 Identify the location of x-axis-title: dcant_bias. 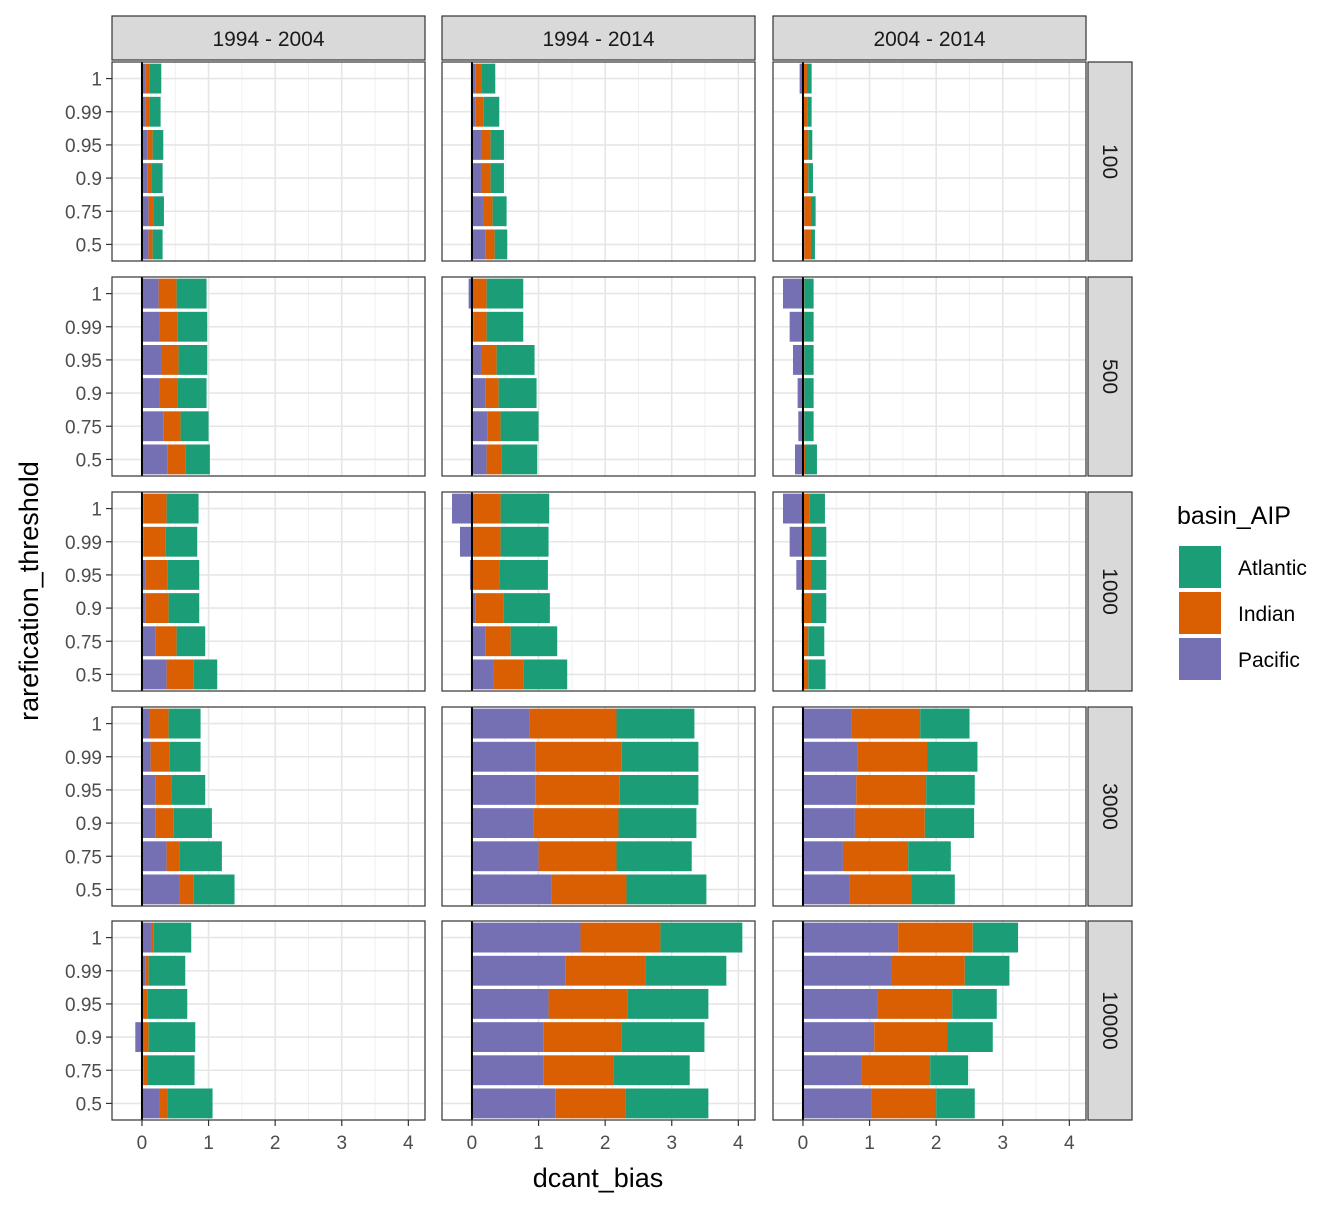
(598, 1178).